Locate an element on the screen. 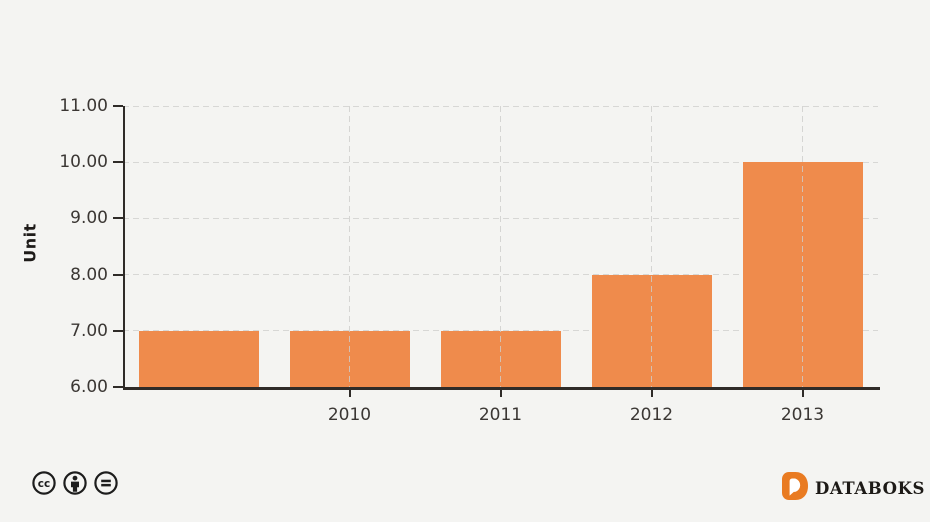 This screenshot has height=522, width=930. license-icons: cc is located at coordinates (75, 485).